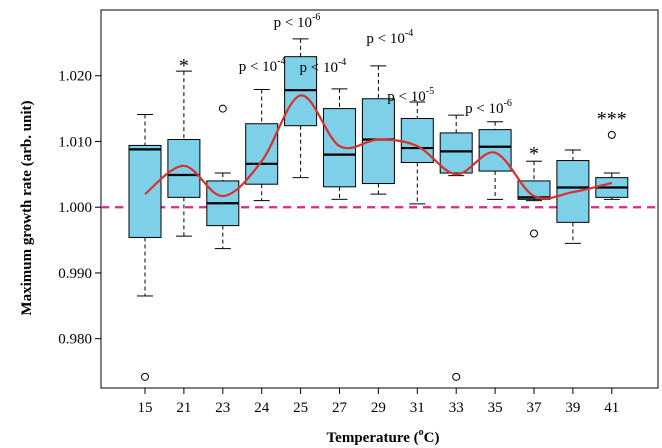 This screenshot has width=662, height=448. I want to click on x-tick-label: 21, so click(183, 408).